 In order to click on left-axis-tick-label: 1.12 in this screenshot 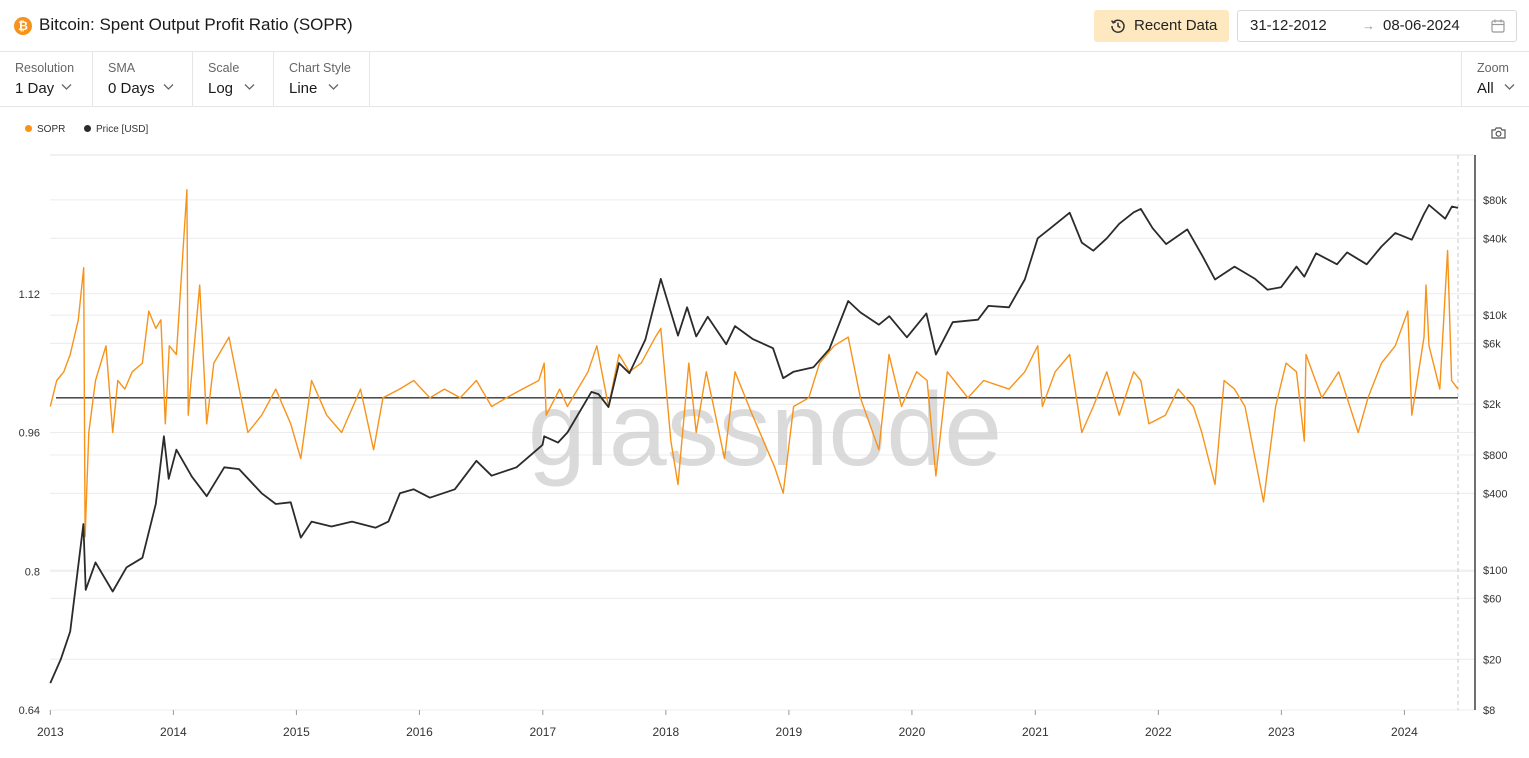, I will do `click(29, 295)`.